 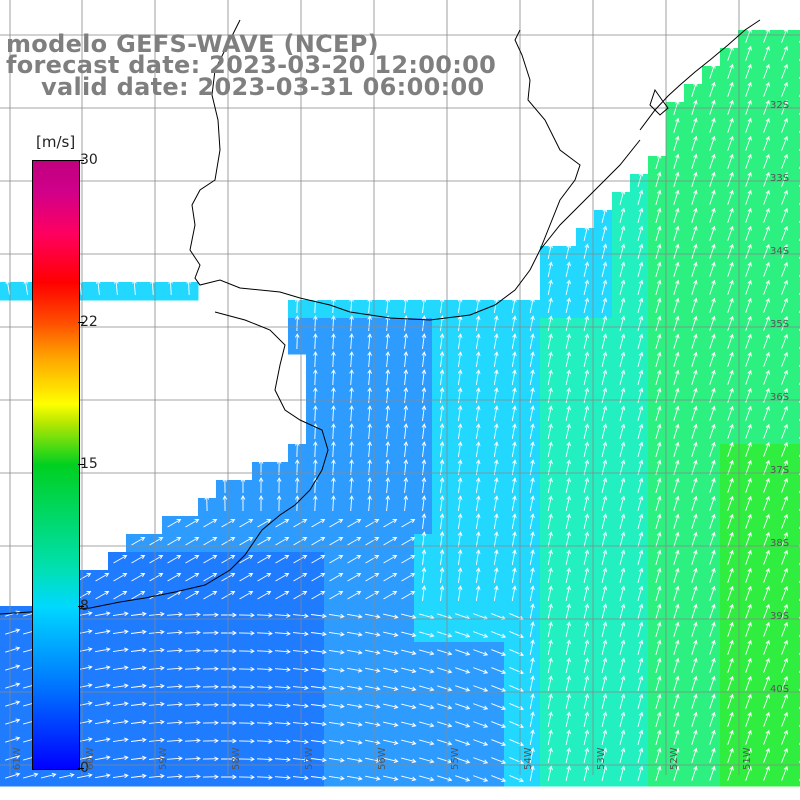 I want to click on latitude-label: 32S, so click(x=780, y=105).